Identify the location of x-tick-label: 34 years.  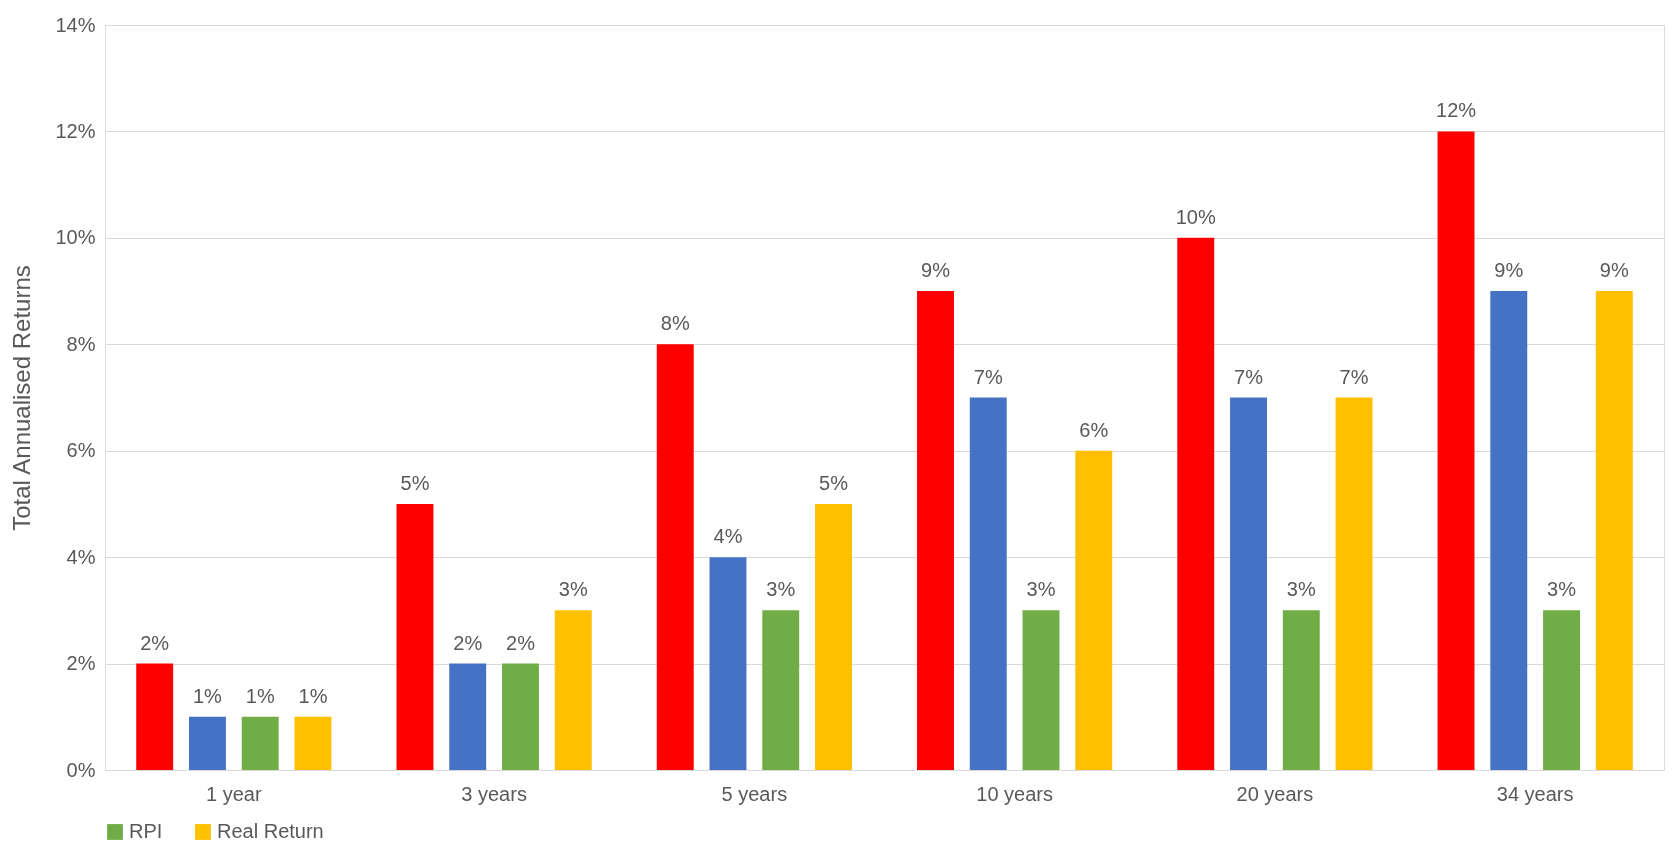
(1535, 793).